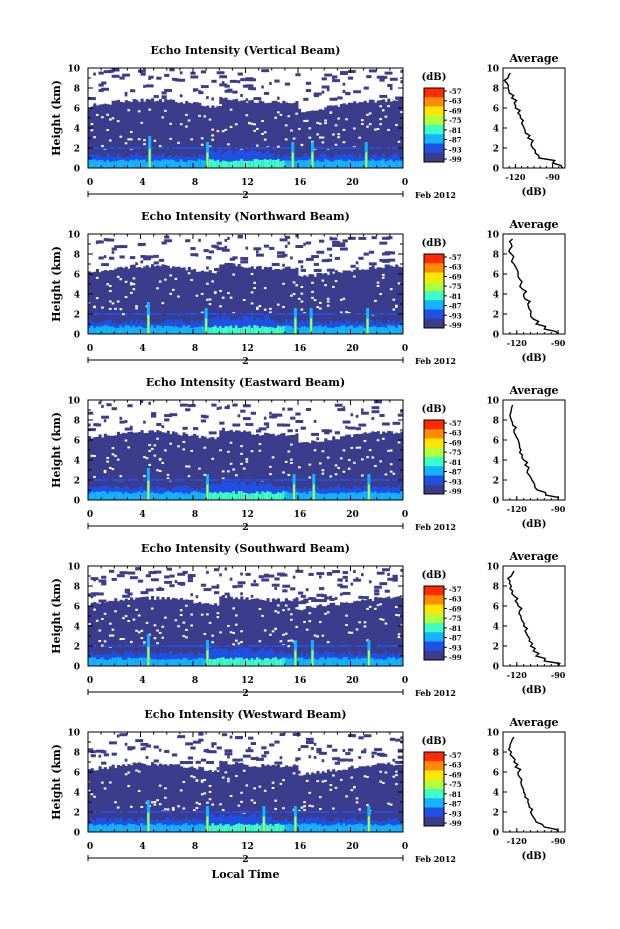  I want to click on average-y-tick-label: 10, so click(492, 236).